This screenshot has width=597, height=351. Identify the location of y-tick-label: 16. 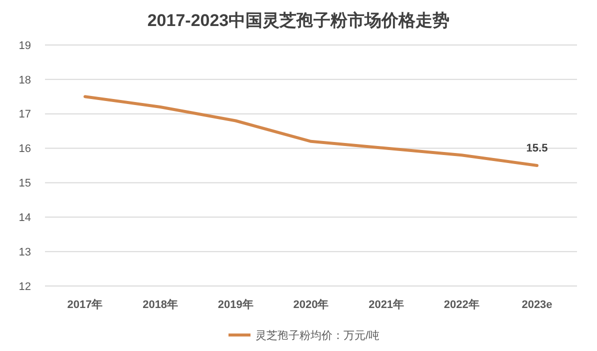
(24, 149).